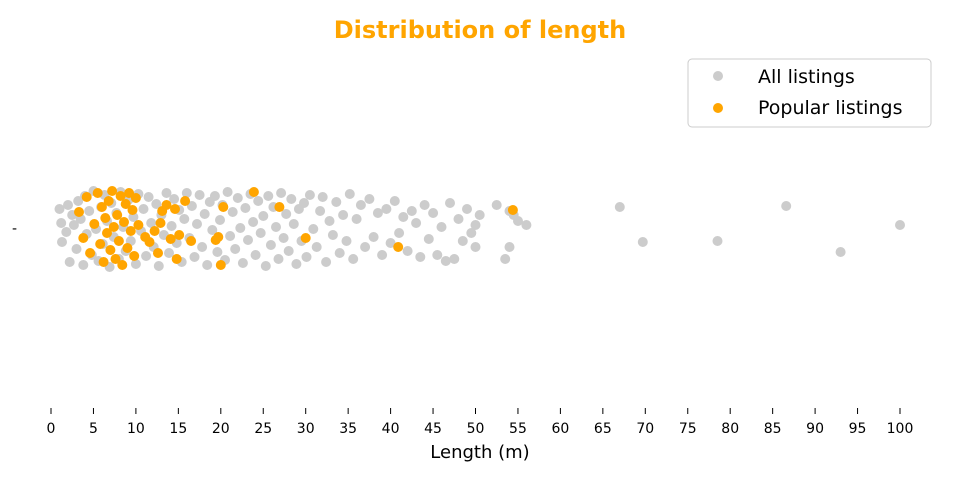 Image resolution: width=960 pixels, height=480 pixels. I want to click on x-axis-label: Length (m), so click(479, 452).